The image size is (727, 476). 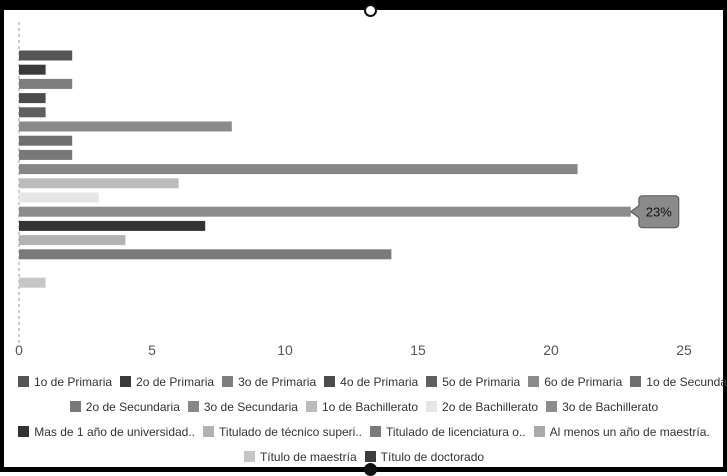 What do you see at coordinates (610, 407) in the screenshot?
I see `legend-label: 3o de Bachillerato` at bounding box center [610, 407].